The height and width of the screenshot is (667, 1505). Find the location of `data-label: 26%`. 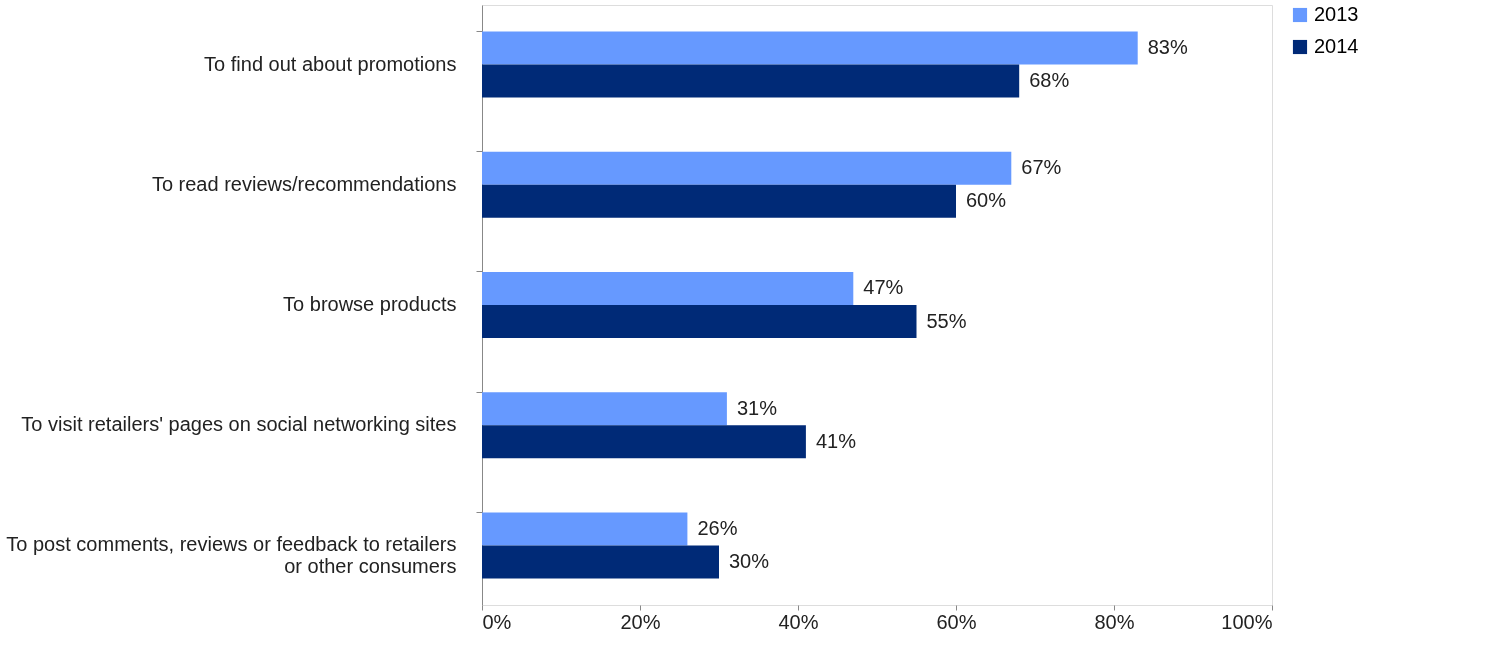

data-label: 26% is located at coordinates (717, 527).